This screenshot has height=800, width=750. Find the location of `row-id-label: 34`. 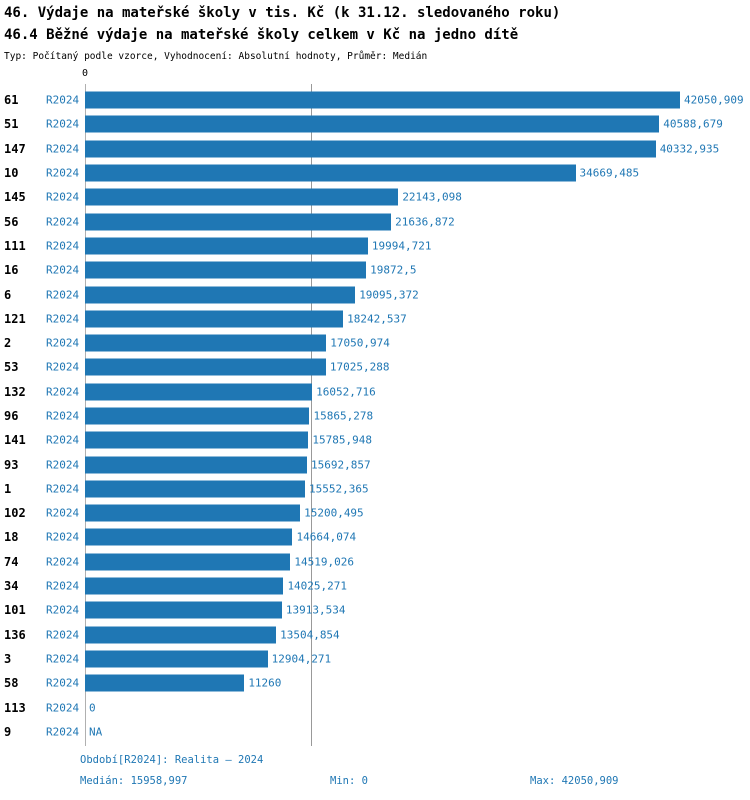

row-id-label: 34 is located at coordinates (11, 586).